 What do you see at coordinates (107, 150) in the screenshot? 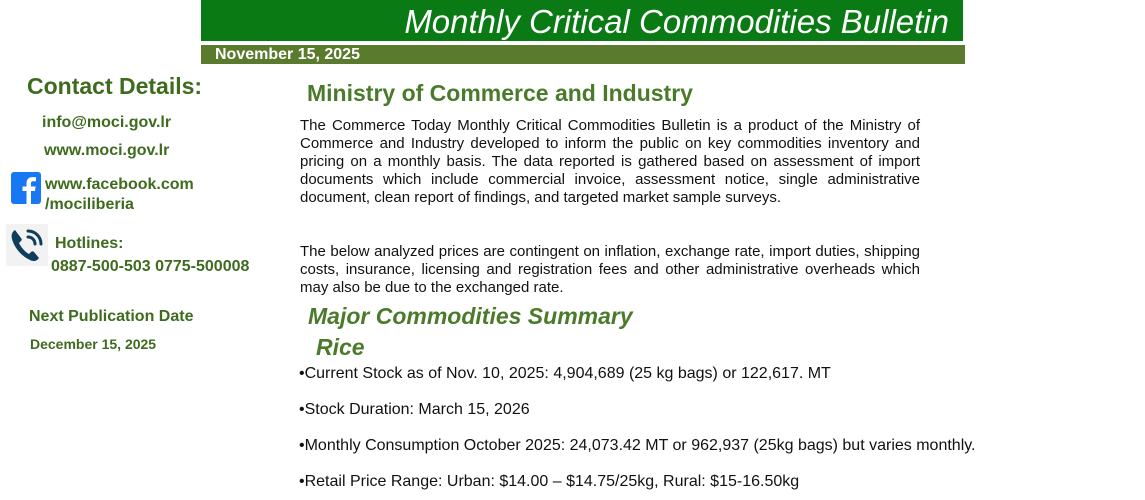
I see `website-link: www.moci.gov.lr` at bounding box center [107, 150].